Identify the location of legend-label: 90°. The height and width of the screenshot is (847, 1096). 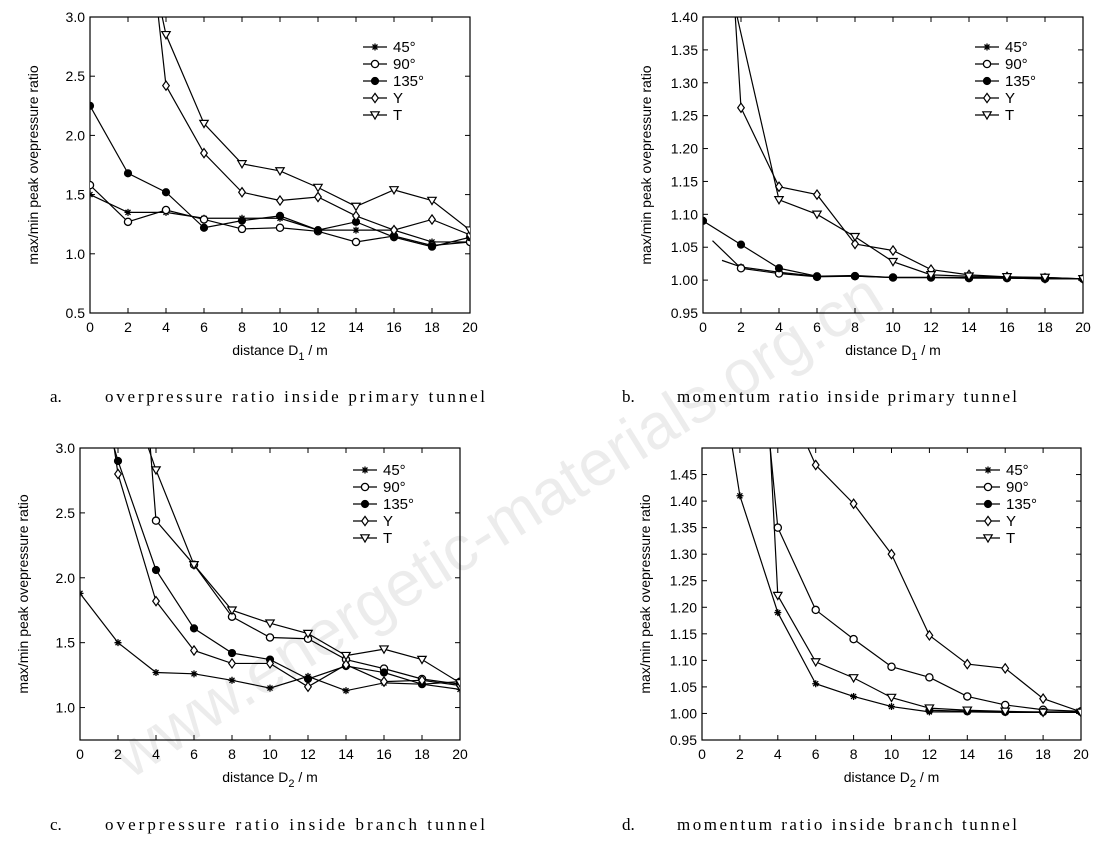
(404, 64).